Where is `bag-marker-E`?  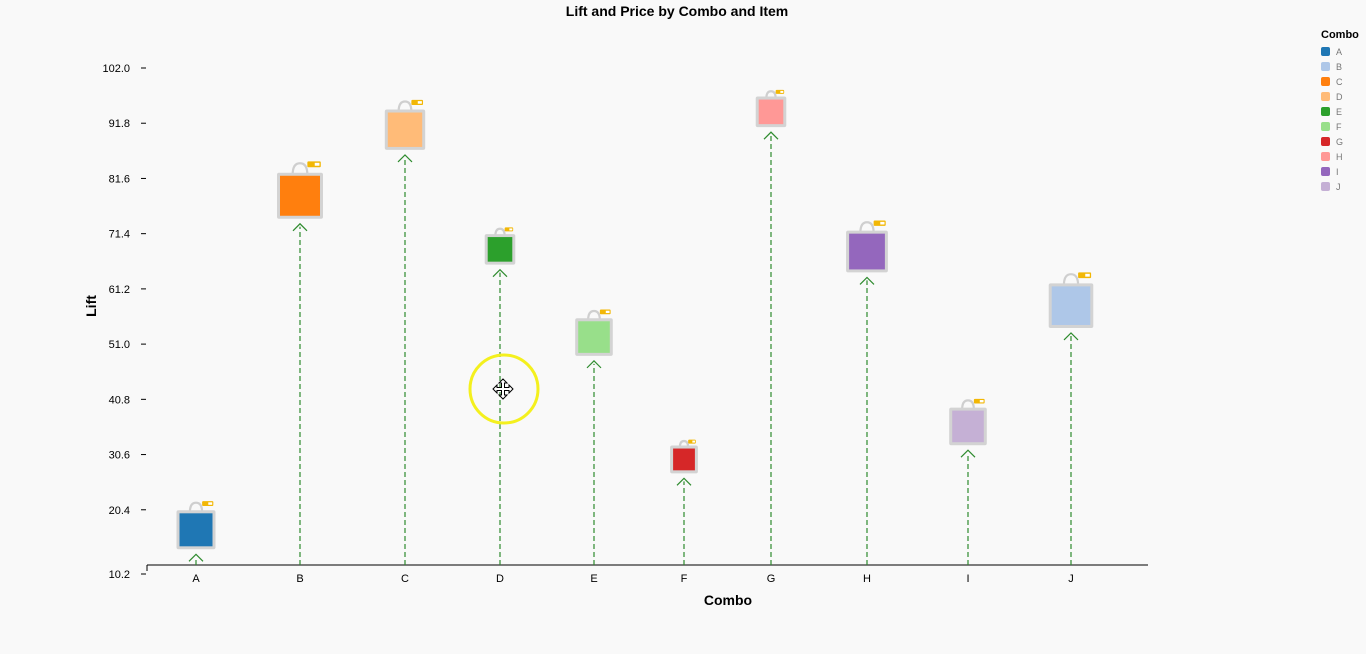 bag-marker-E is located at coordinates (594, 332).